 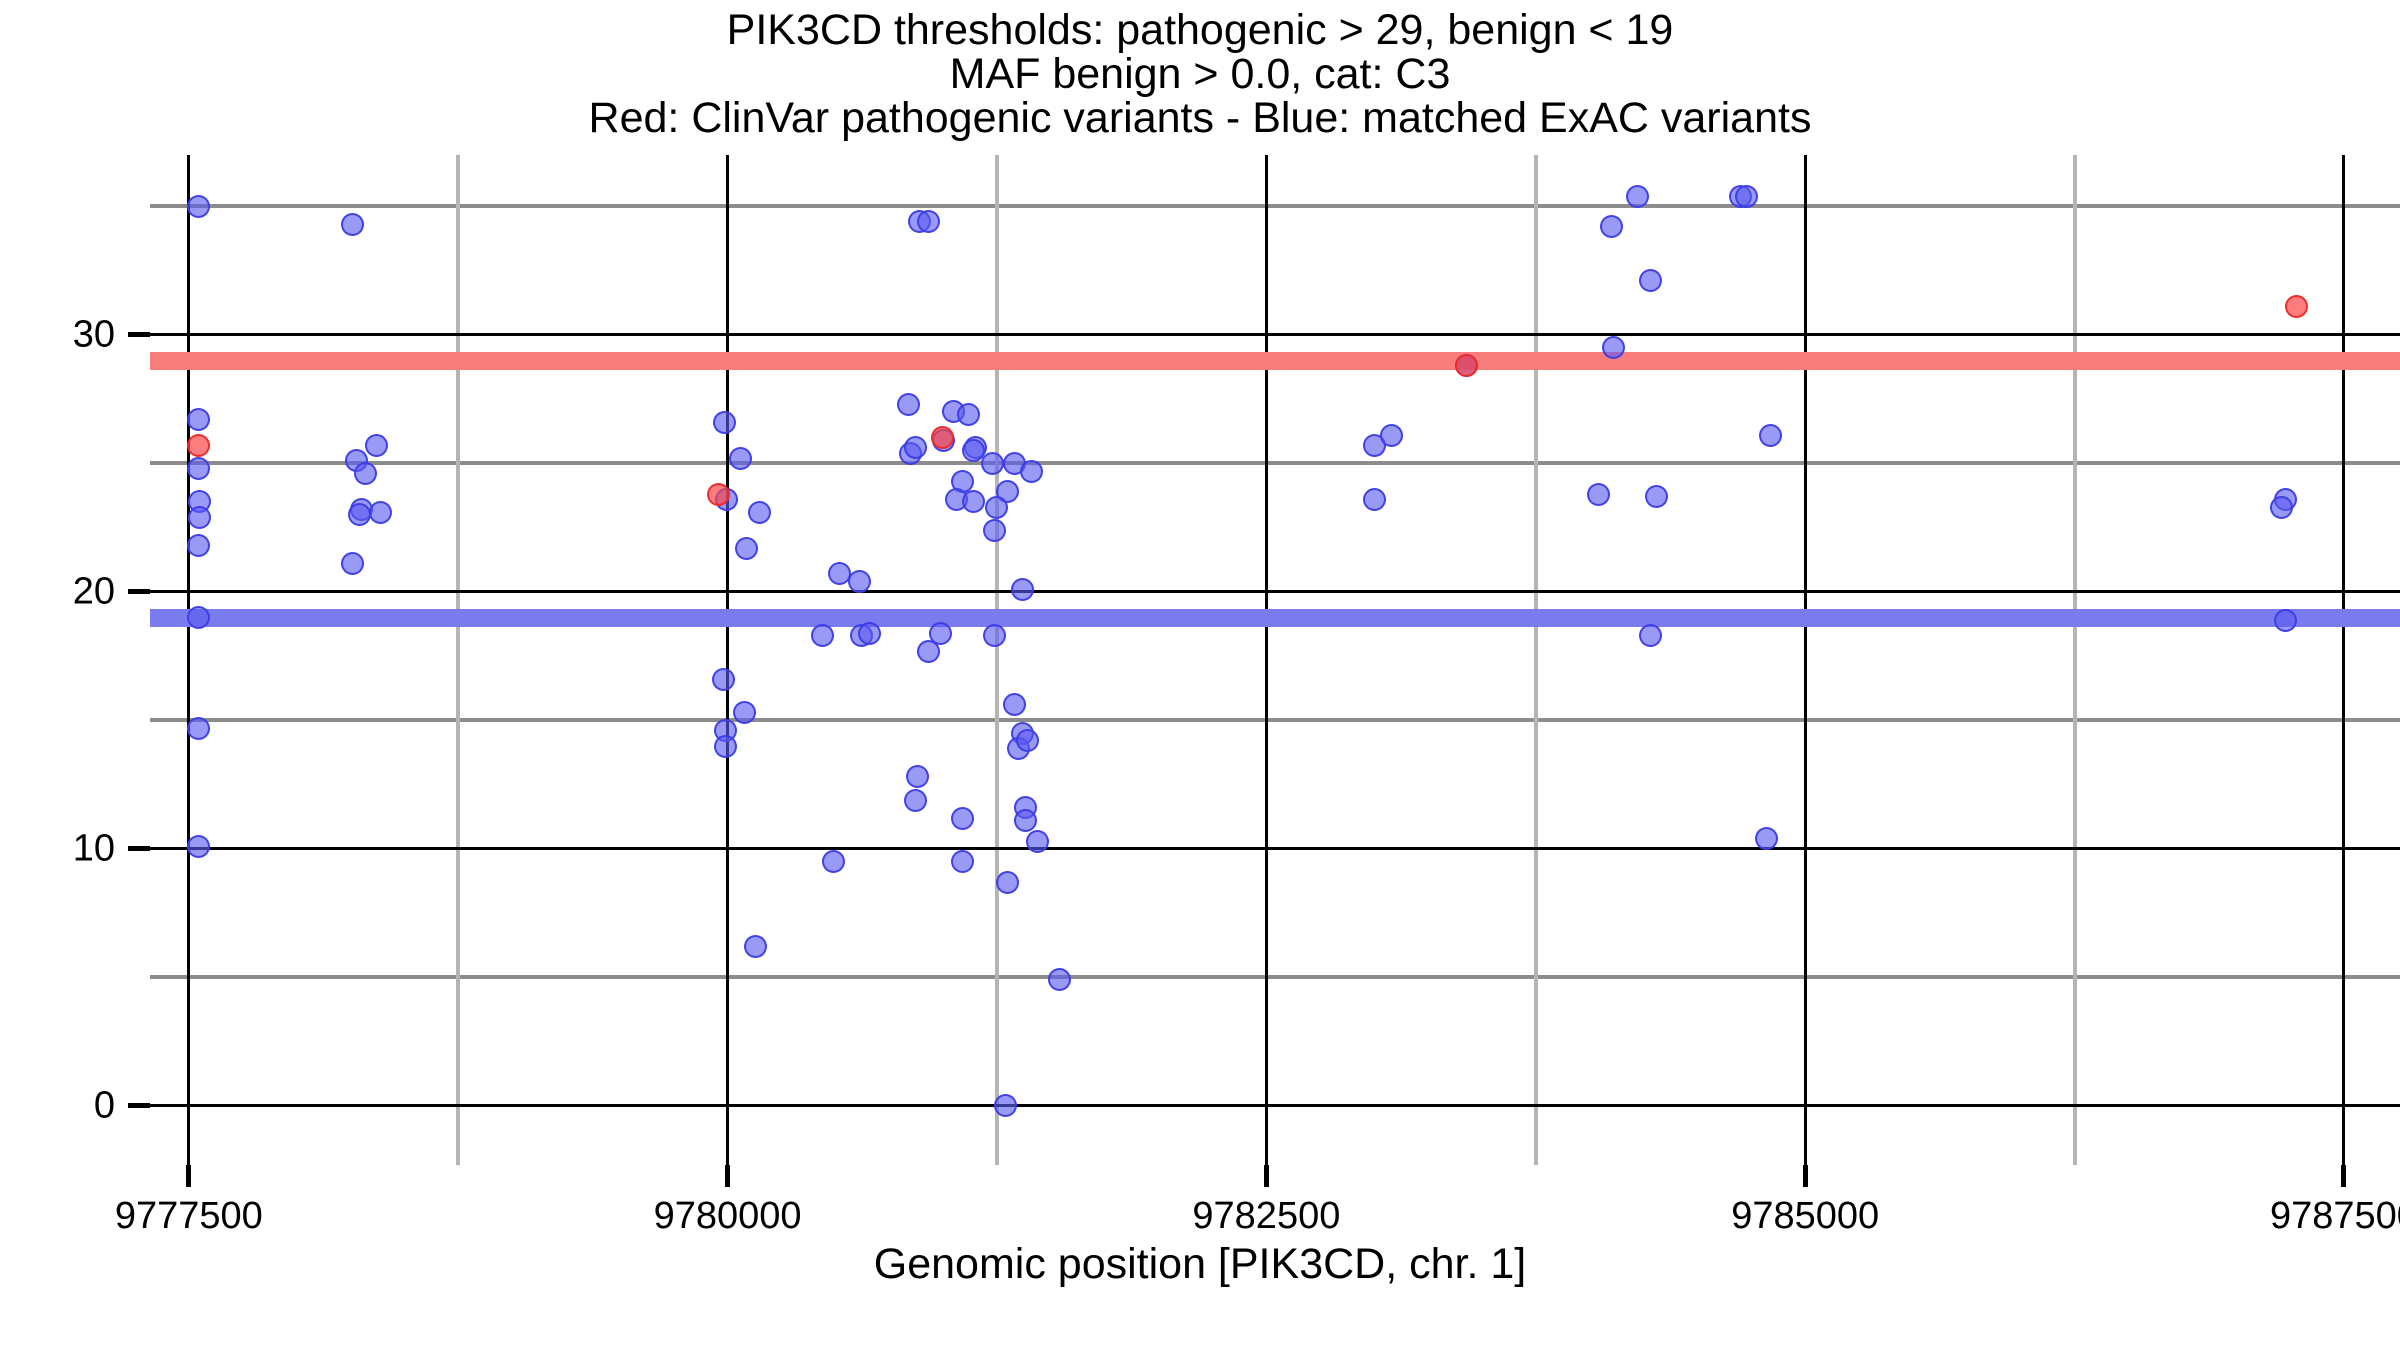 I want to click on x-tick-label: 9777500, so click(x=188, y=1216).